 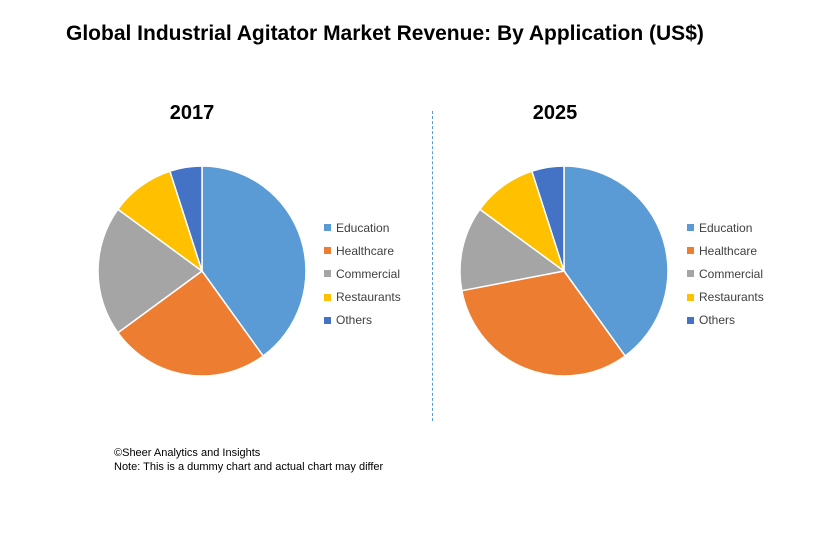 I want to click on pie-title-2025: 2025, so click(x=555, y=113).